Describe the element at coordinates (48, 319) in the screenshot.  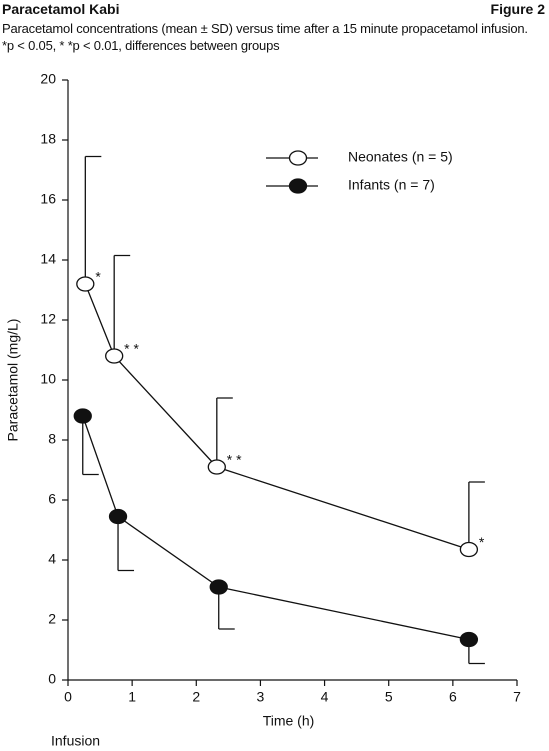
I see `y-tick-label: 12` at that location.